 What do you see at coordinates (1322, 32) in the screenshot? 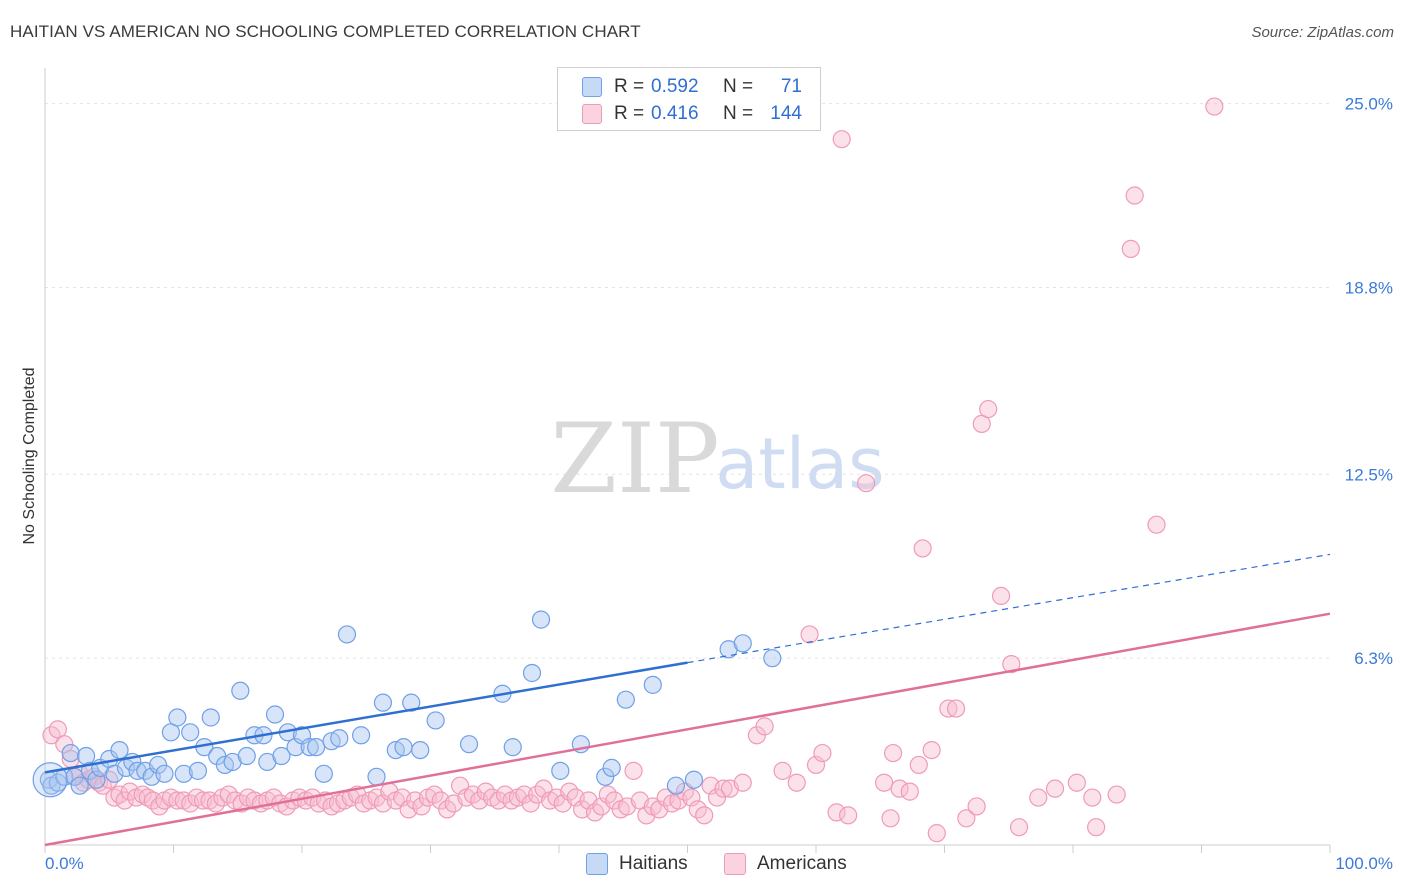
I see `source-label: Source: ZipAtlas.com` at bounding box center [1322, 32].